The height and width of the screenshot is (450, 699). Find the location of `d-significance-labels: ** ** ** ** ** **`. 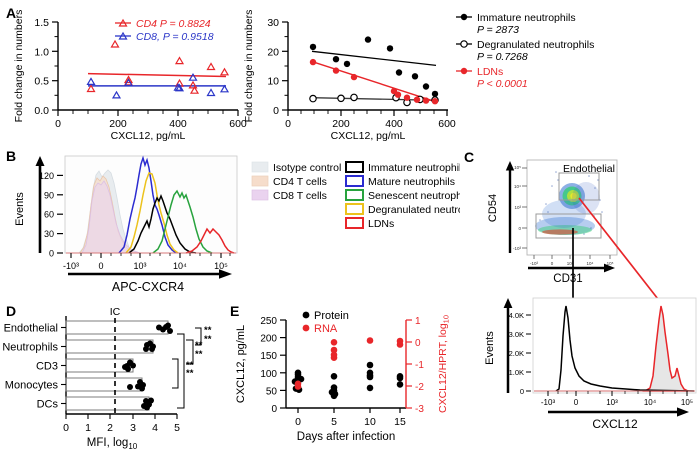

d-significance-labels: ** ** ** ** ** ** is located at coordinates (199, 352).